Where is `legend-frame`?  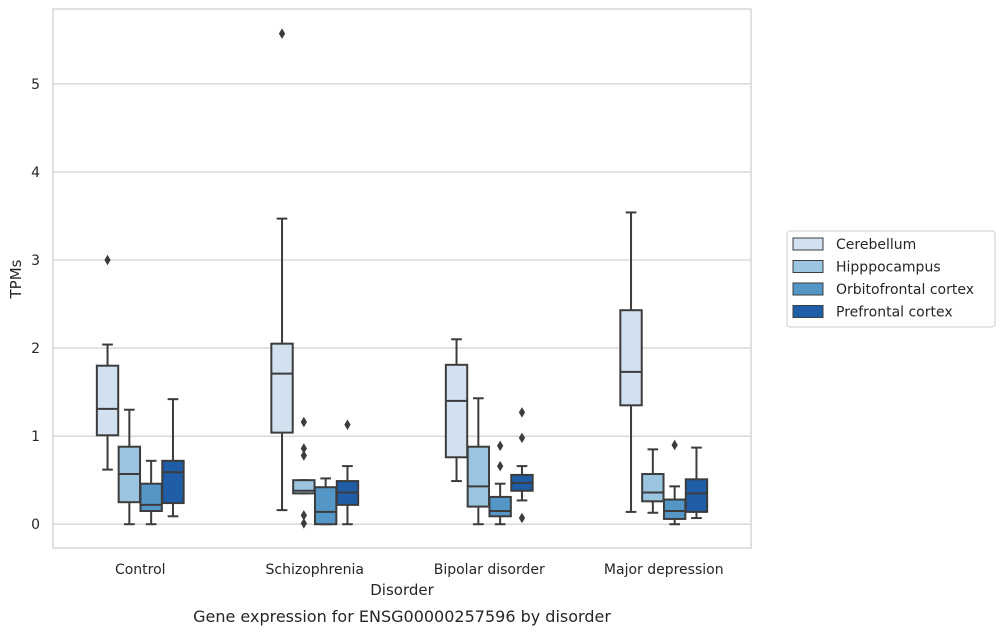 legend-frame is located at coordinates (891, 279).